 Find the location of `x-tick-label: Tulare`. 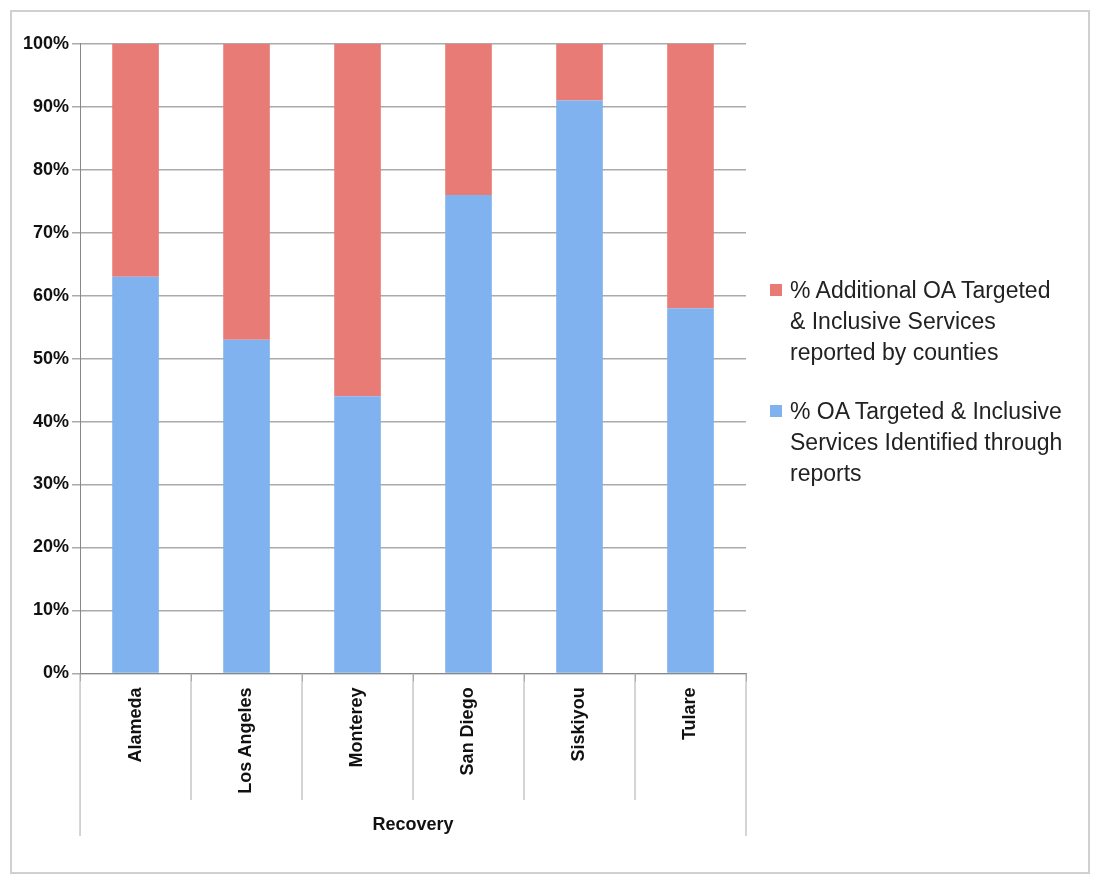

x-tick-label: Tulare is located at coordinates (689, 714).